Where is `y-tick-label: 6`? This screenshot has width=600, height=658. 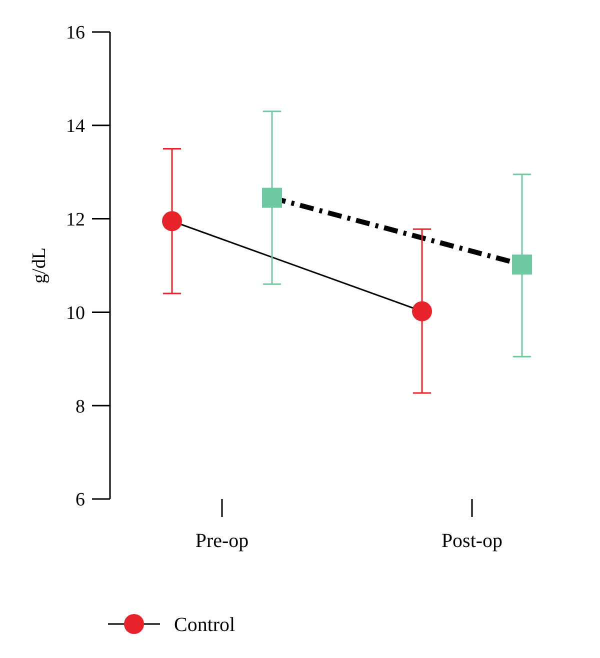 y-tick-label: 6 is located at coordinates (80, 500).